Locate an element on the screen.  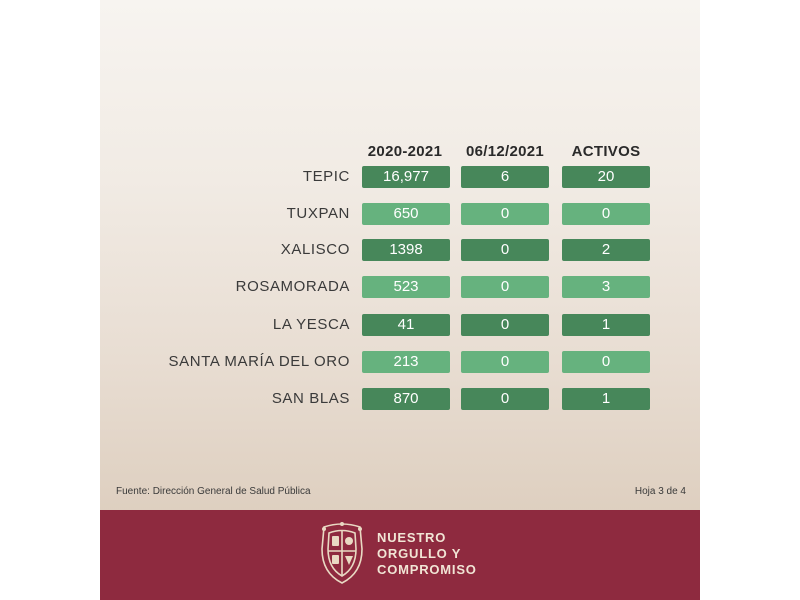
value-cell: 870 is located at coordinates (406, 399).